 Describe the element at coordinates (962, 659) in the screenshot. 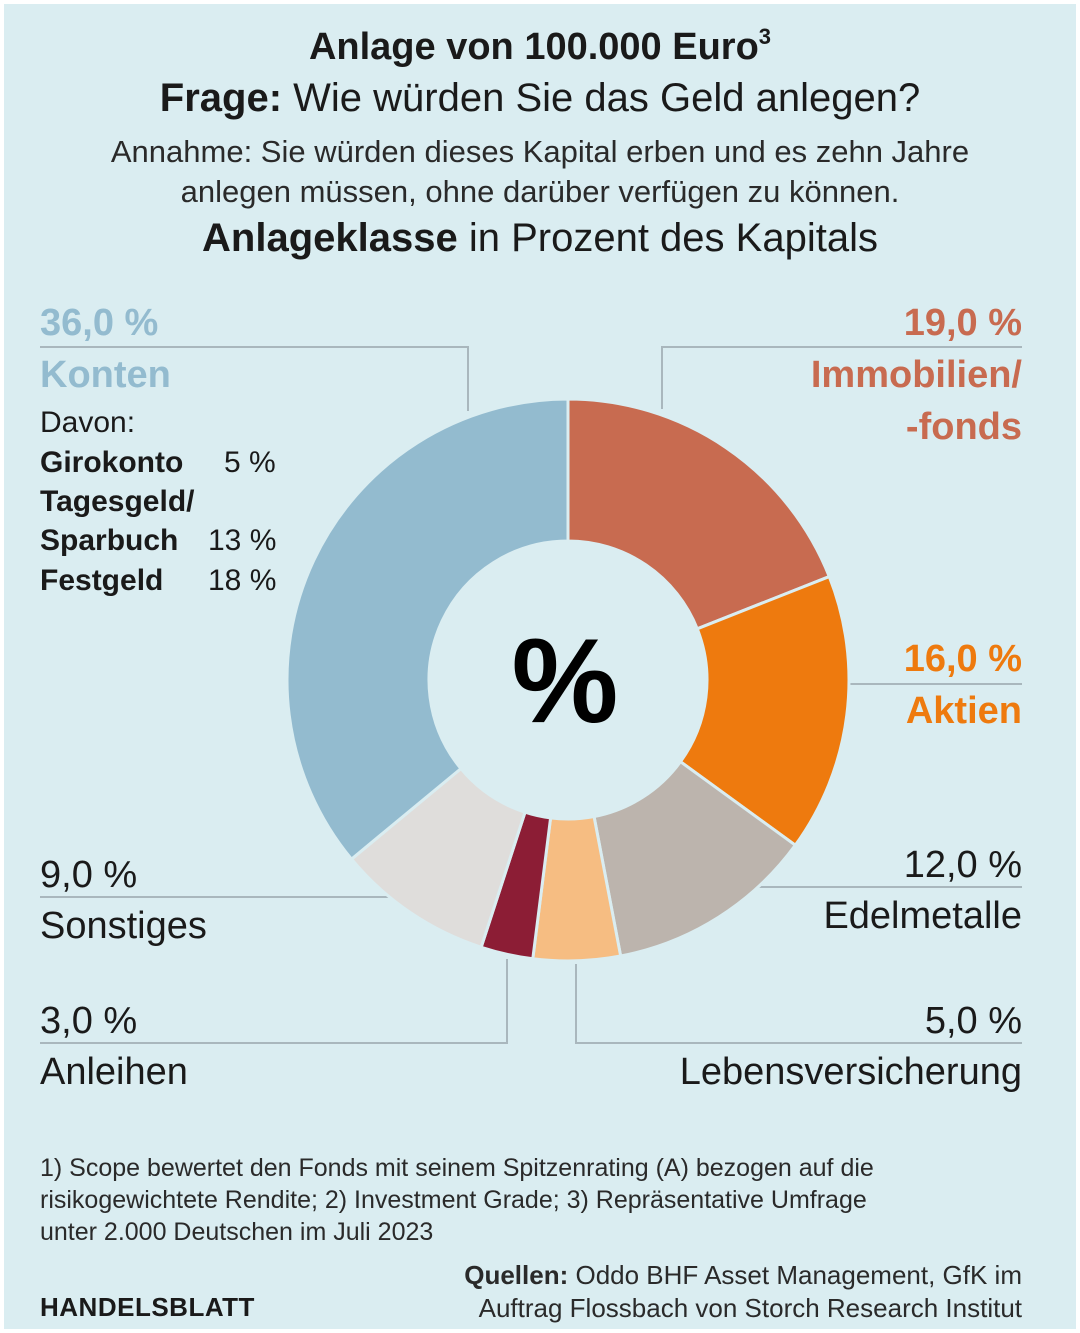

I see `aktien-value: 16,0 %` at that location.